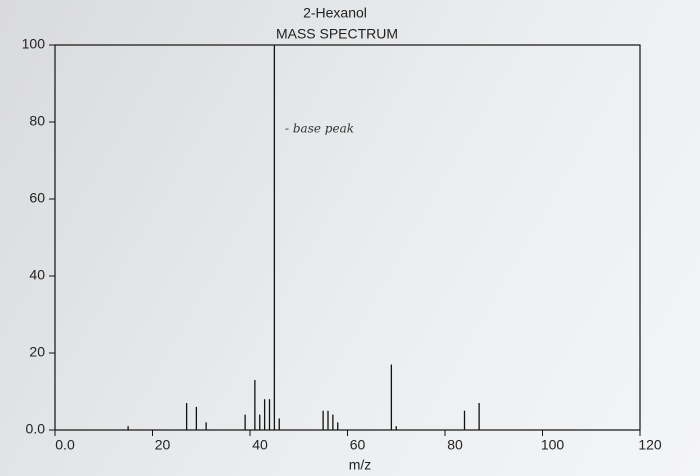  I want to click on y-tick-label: 80, so click(37, 121).